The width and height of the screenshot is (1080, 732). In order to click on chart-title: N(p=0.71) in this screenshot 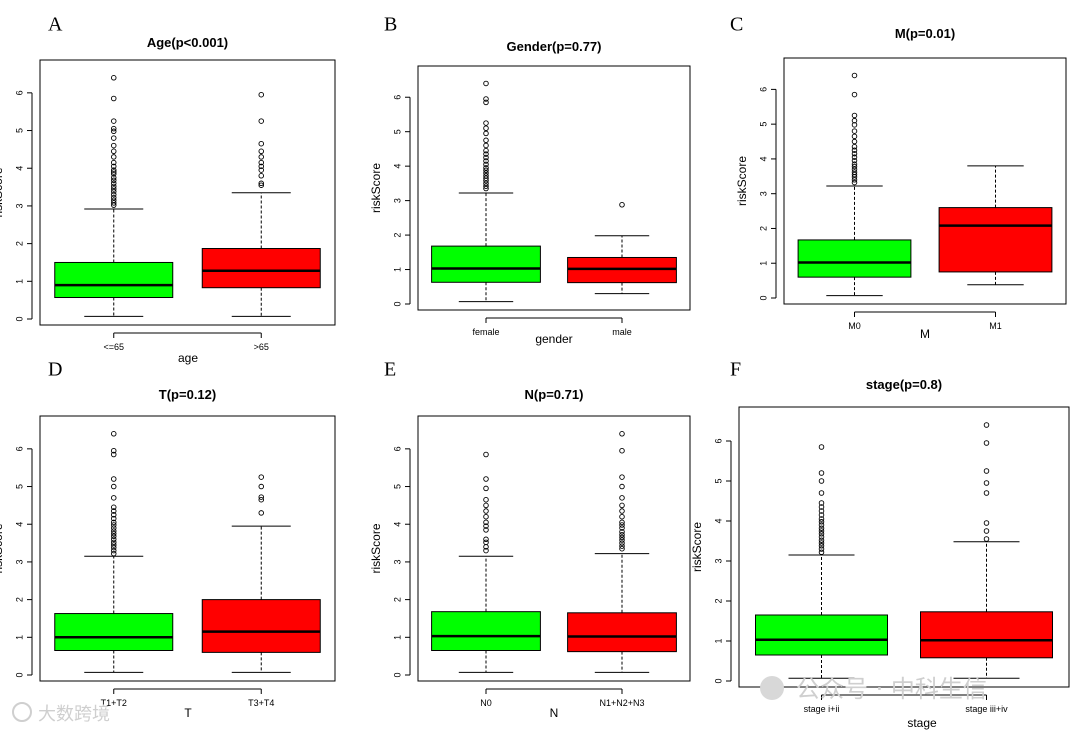, I will do `click(554, 394)`.